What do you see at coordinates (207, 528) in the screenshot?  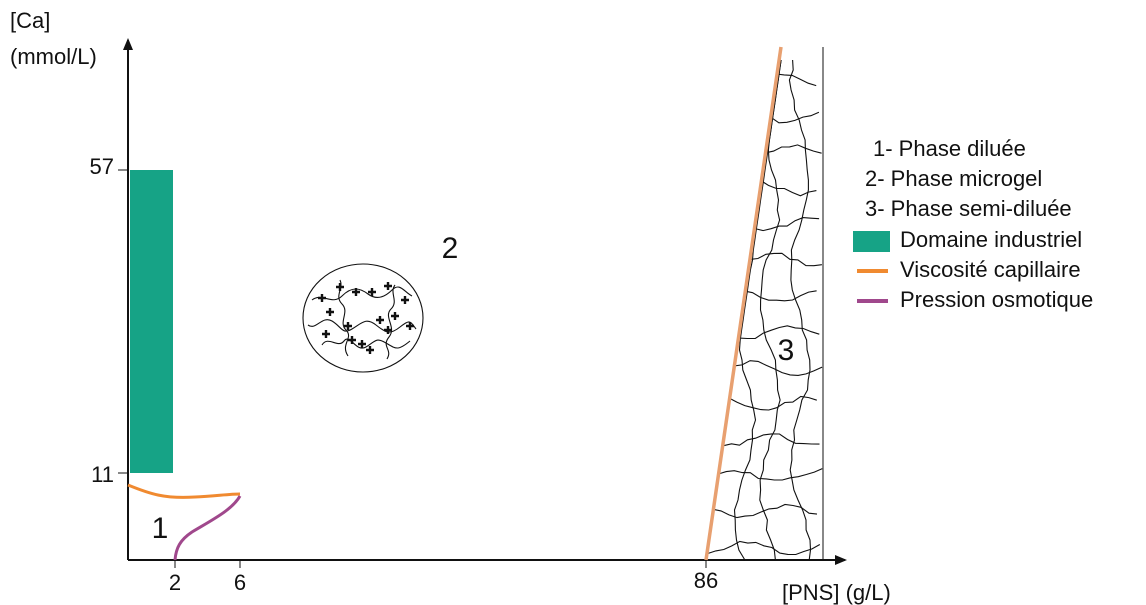 I see `osmotic-curve` at bounding box center [207, 528].